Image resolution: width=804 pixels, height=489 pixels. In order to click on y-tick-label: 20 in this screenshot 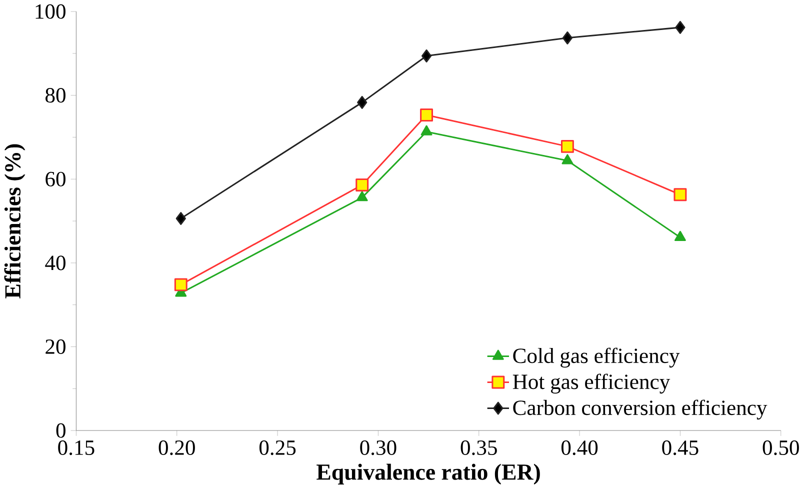, I will do `click(56, 347)`.